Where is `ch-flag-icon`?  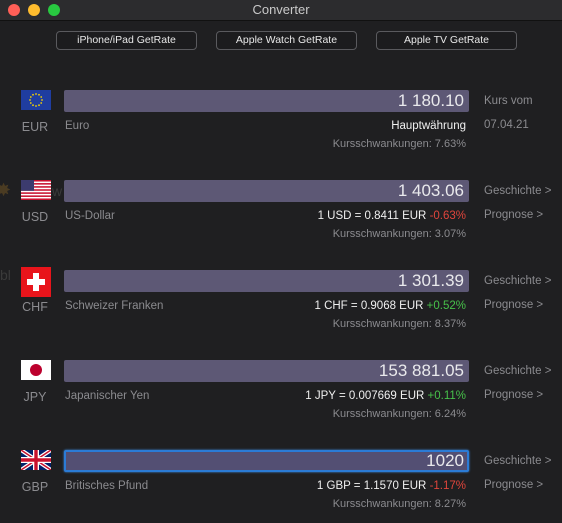
ch-flag-icon is located at coordinates (36, 282).